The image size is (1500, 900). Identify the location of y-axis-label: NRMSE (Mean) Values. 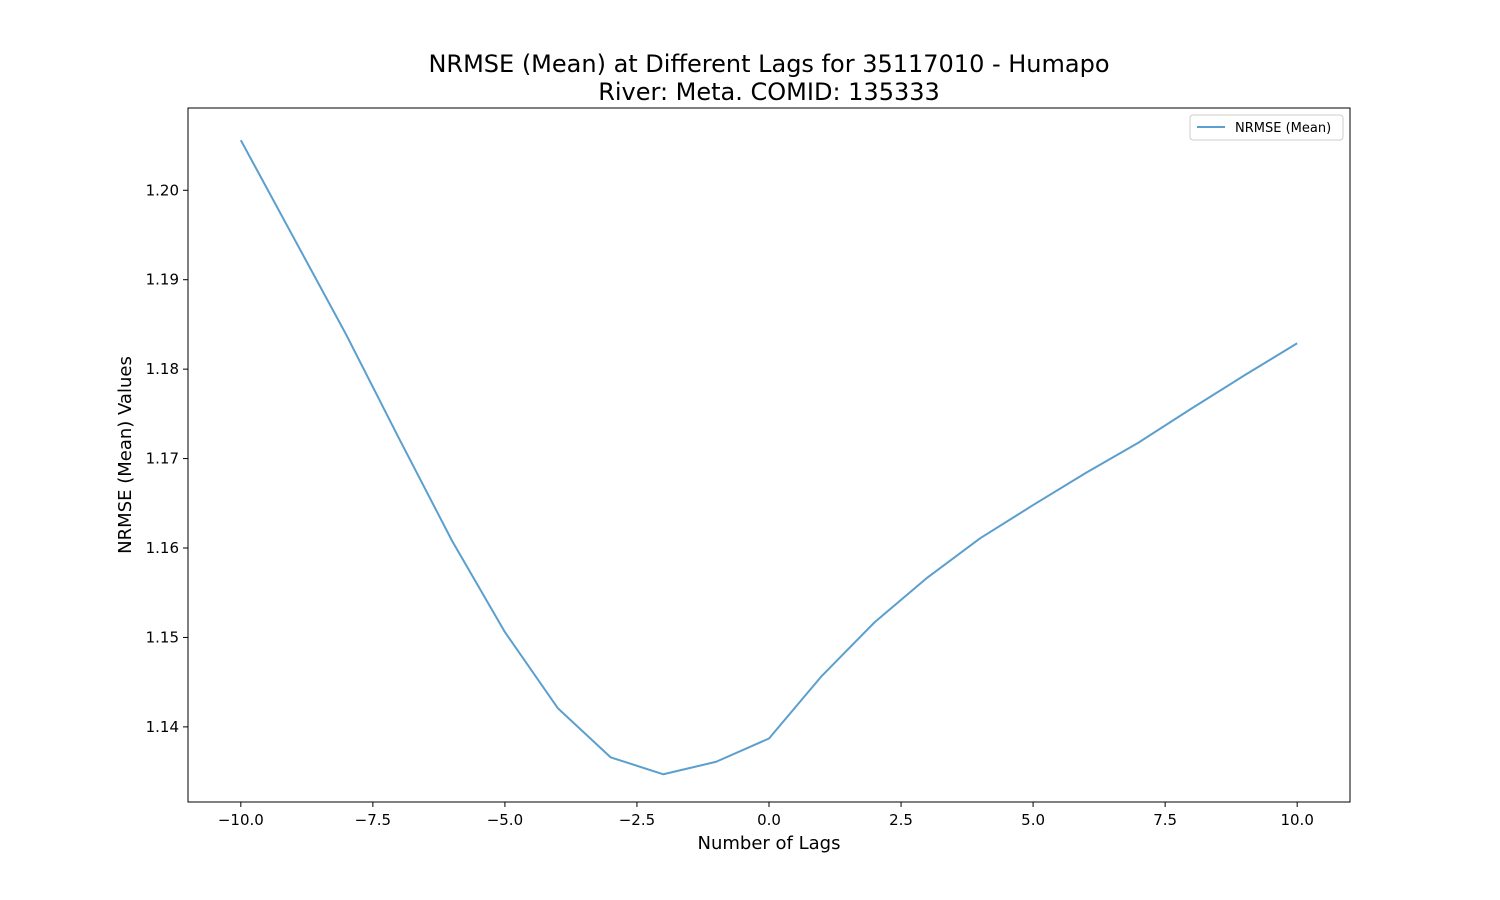
(125, 455).